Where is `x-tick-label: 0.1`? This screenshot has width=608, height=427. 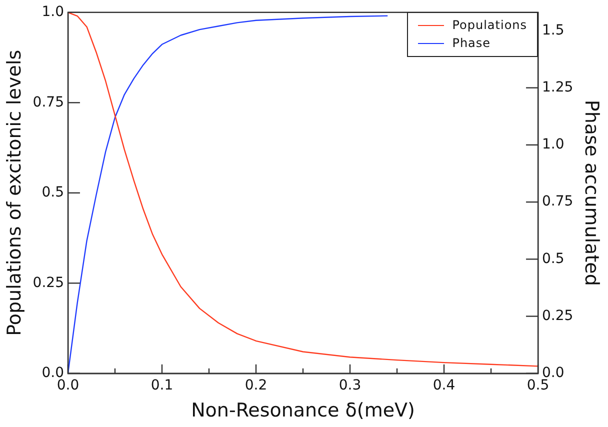
x-tick-label: 0.1 is located at coordinates (162, 385).